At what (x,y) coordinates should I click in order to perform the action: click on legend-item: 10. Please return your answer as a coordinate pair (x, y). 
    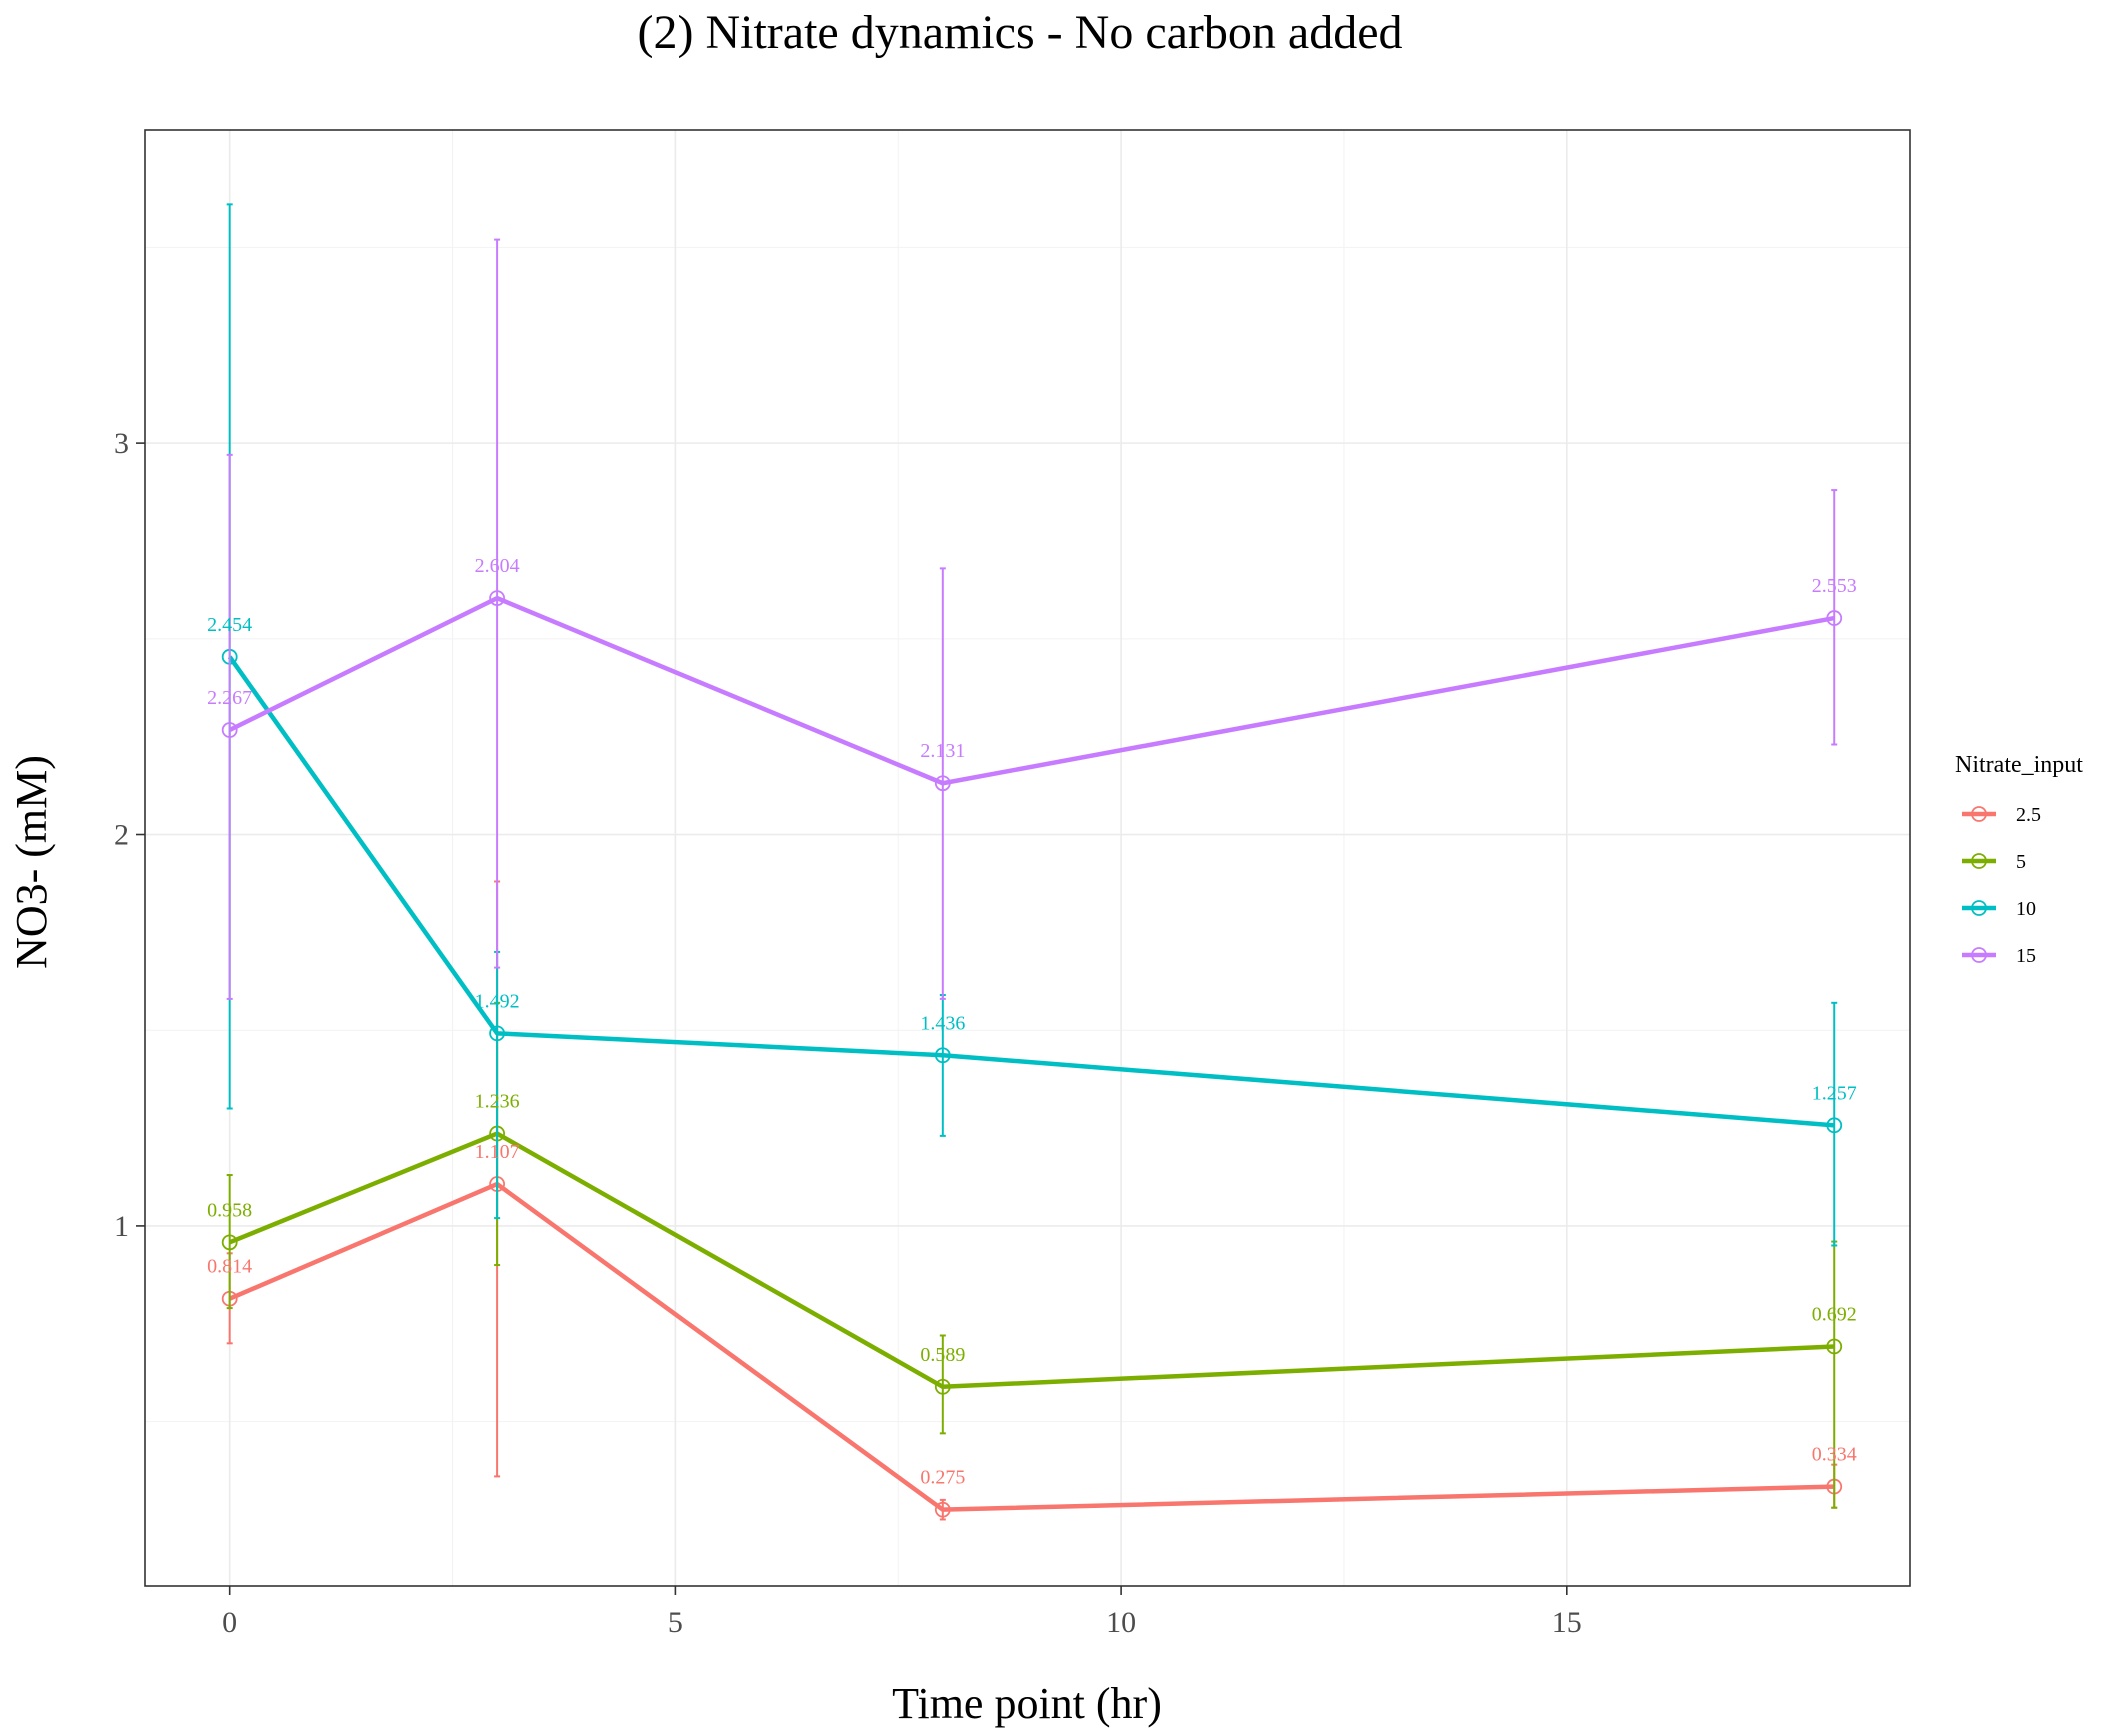
    Looking at the image, I should click on (1999, 909).